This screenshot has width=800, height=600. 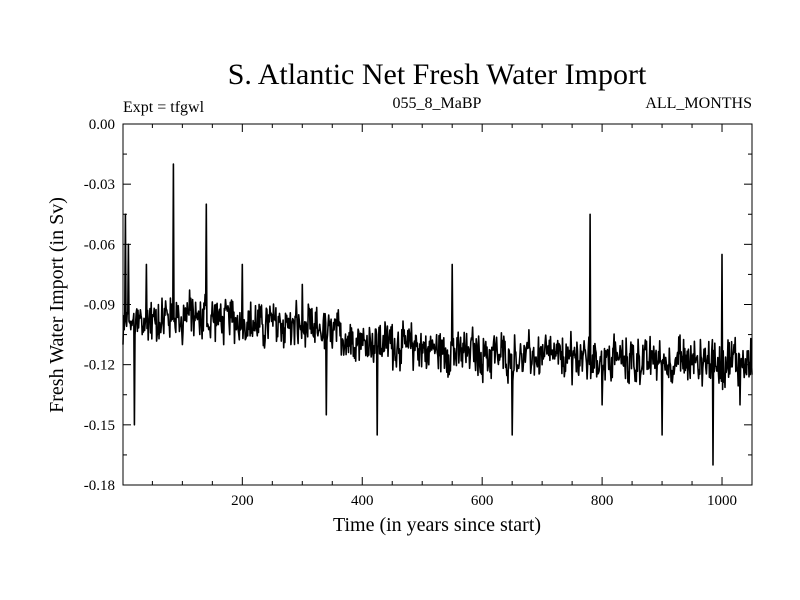 What do you see at coordinates (99, 306) in the screenshot?
I see `y-tick-label: -0.09` at bounding box center [99, 306].